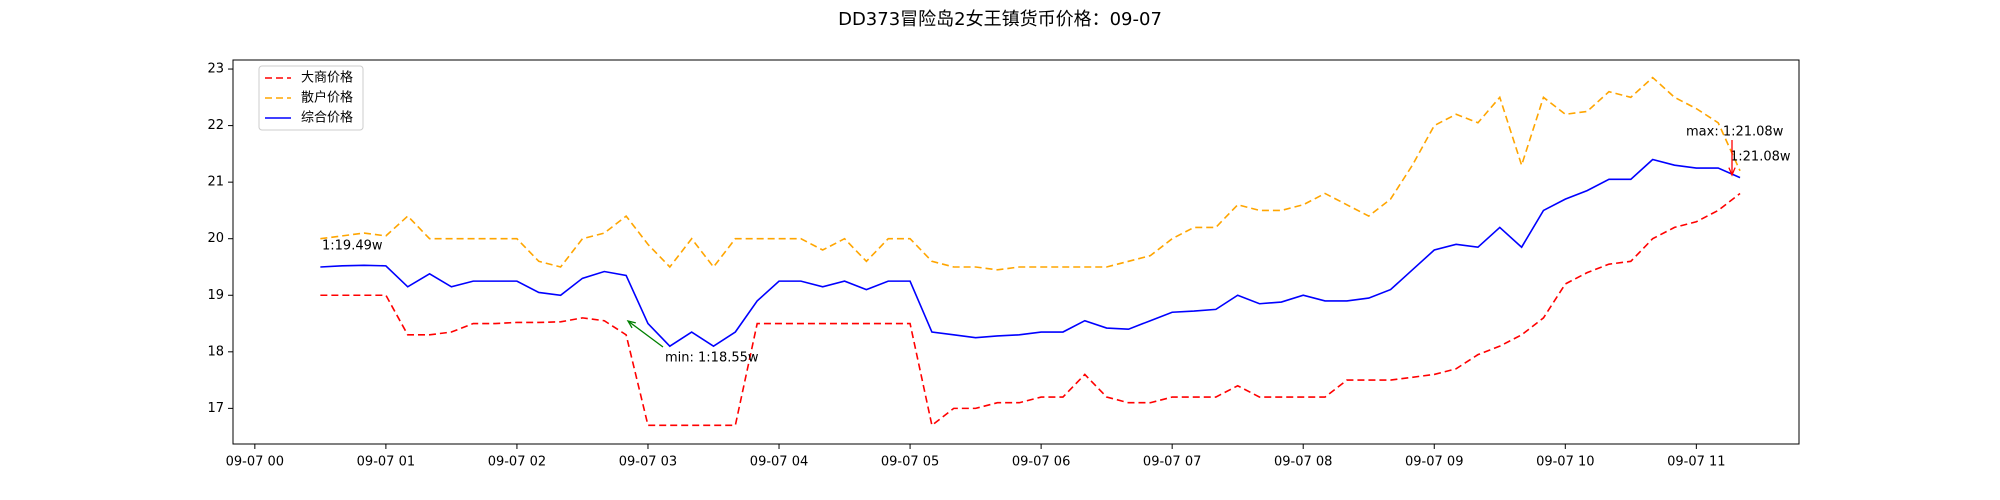 The height and width of the screenshot is (500, 2000). Describe the element at coordinates (517, 462) in the screenshot. I see `x-tick-label: 09-07 02` at that location.